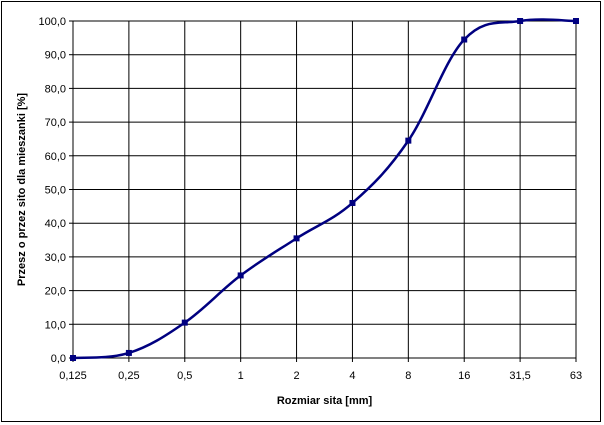 This screenshot has height=425, width=604. What do you see at coordinates (58, 359) in the screenshot?
I see `y-tick-label: 0,0` at bounding box center [58, 359].